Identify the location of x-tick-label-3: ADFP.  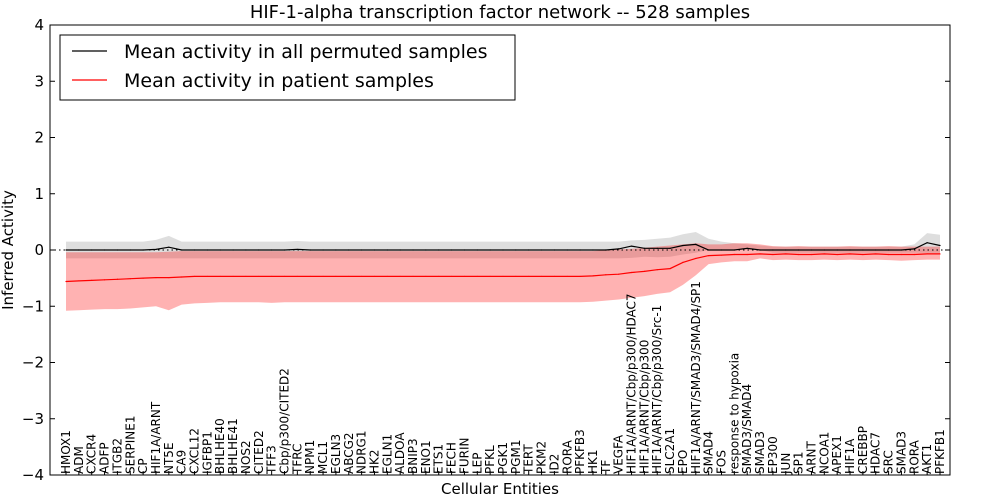
(105, 458).